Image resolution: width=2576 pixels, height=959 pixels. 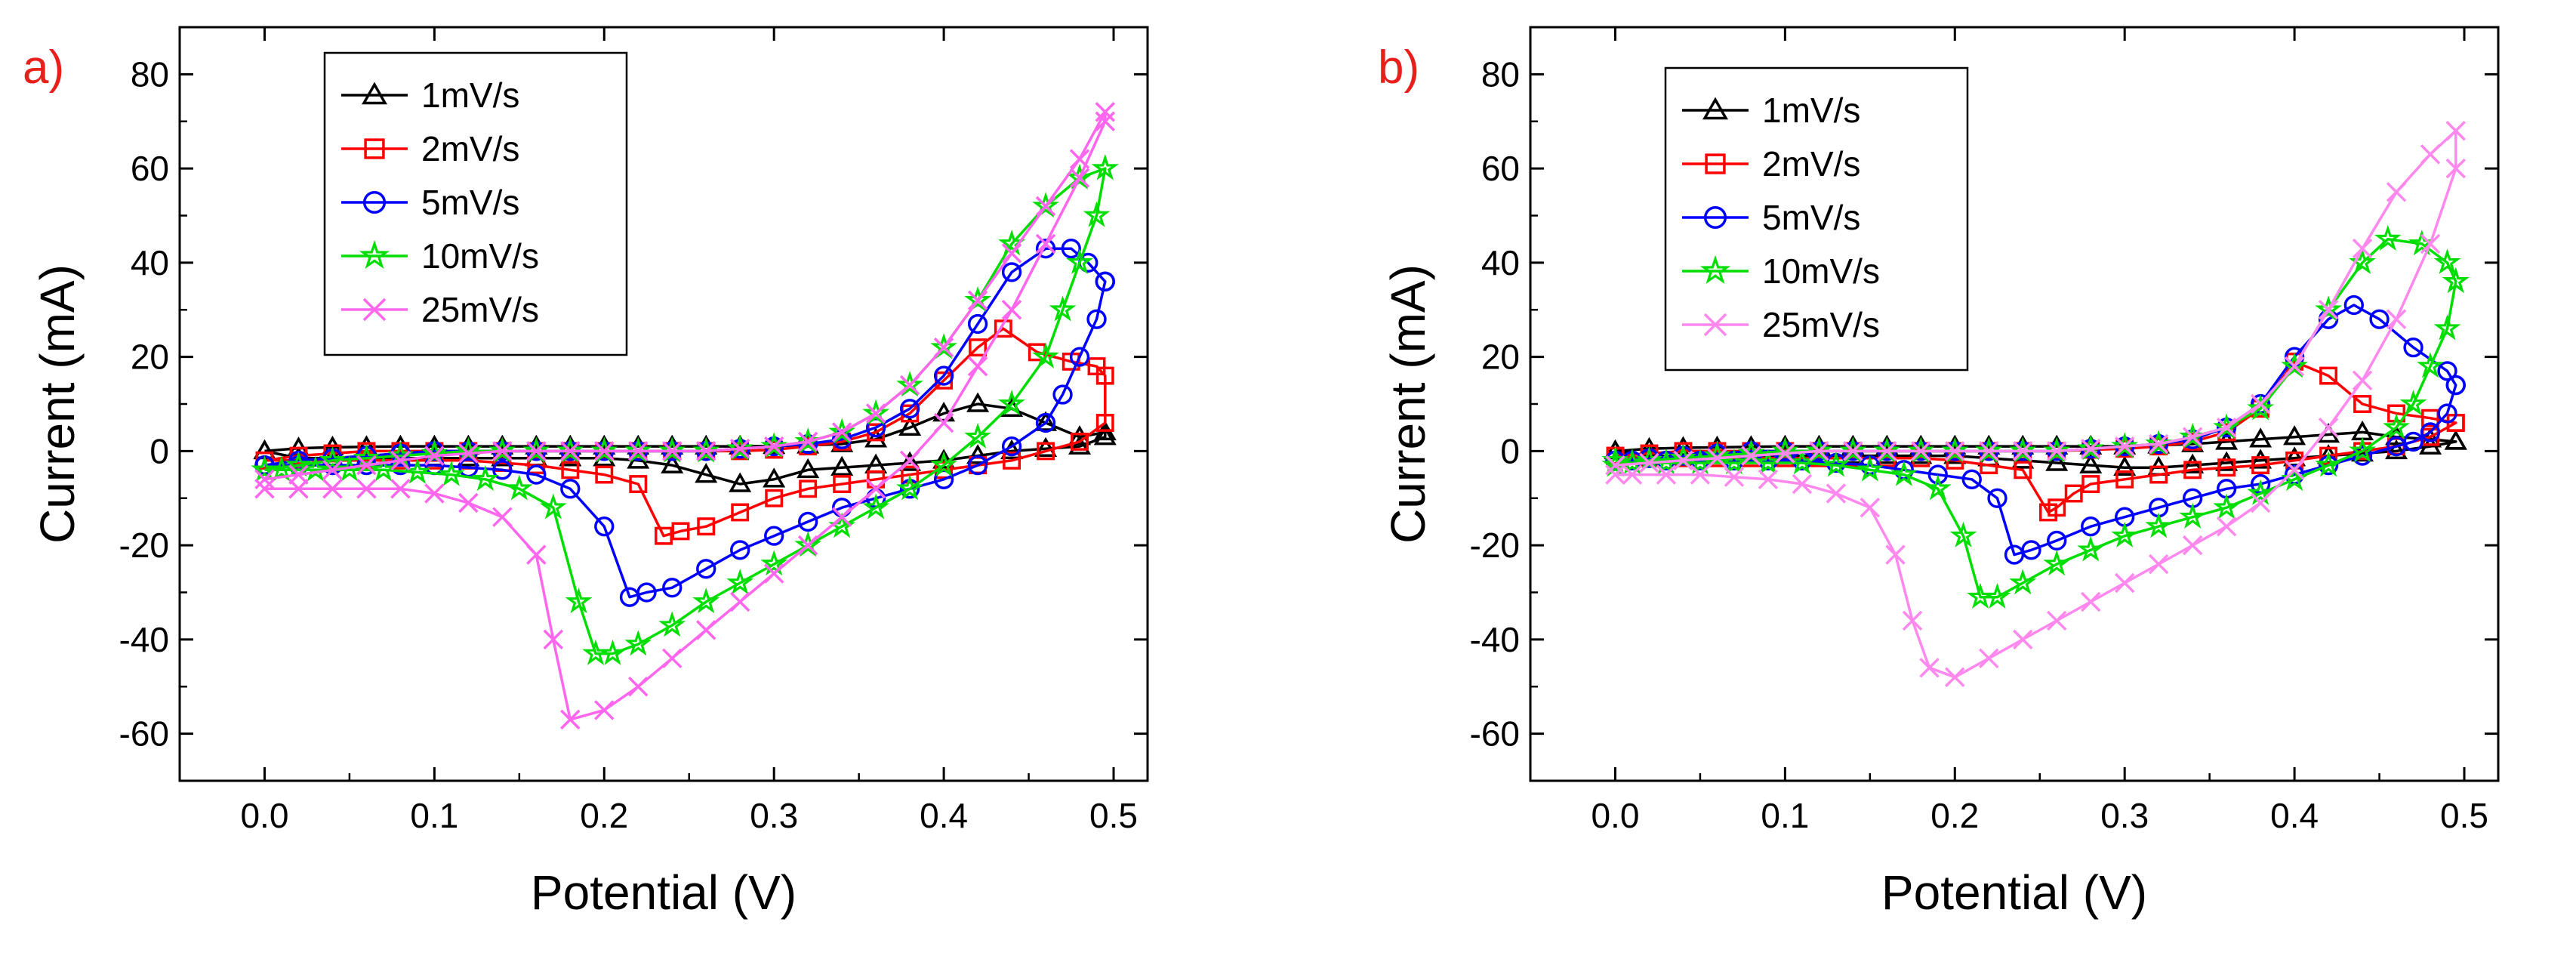 What do you see at coordinates (57, 404) in the screenshot?
I see `y-axis-title: Current (mA)` at bounding box center [57, 404].